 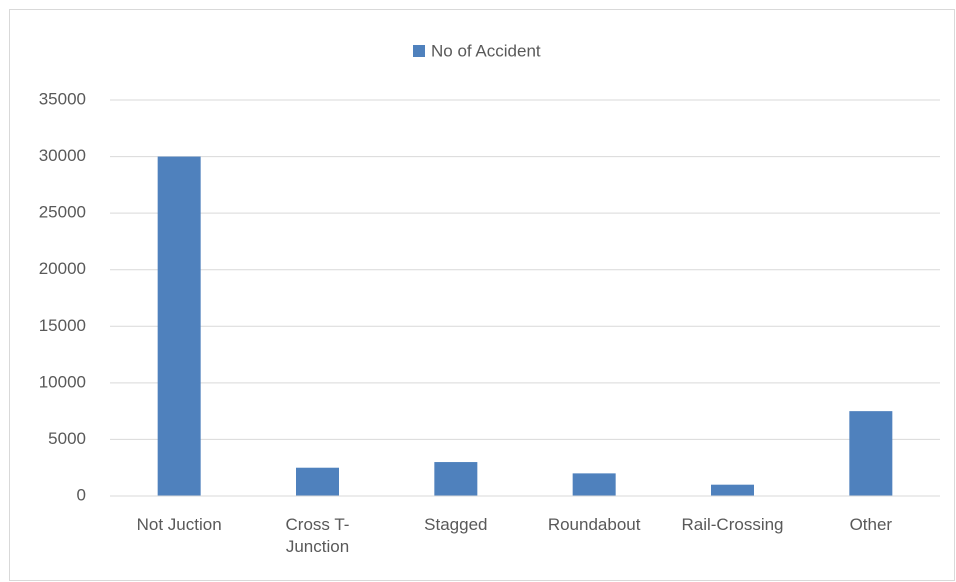 I want to click on legend-label: No of Accident, so click(x=486, y=50).